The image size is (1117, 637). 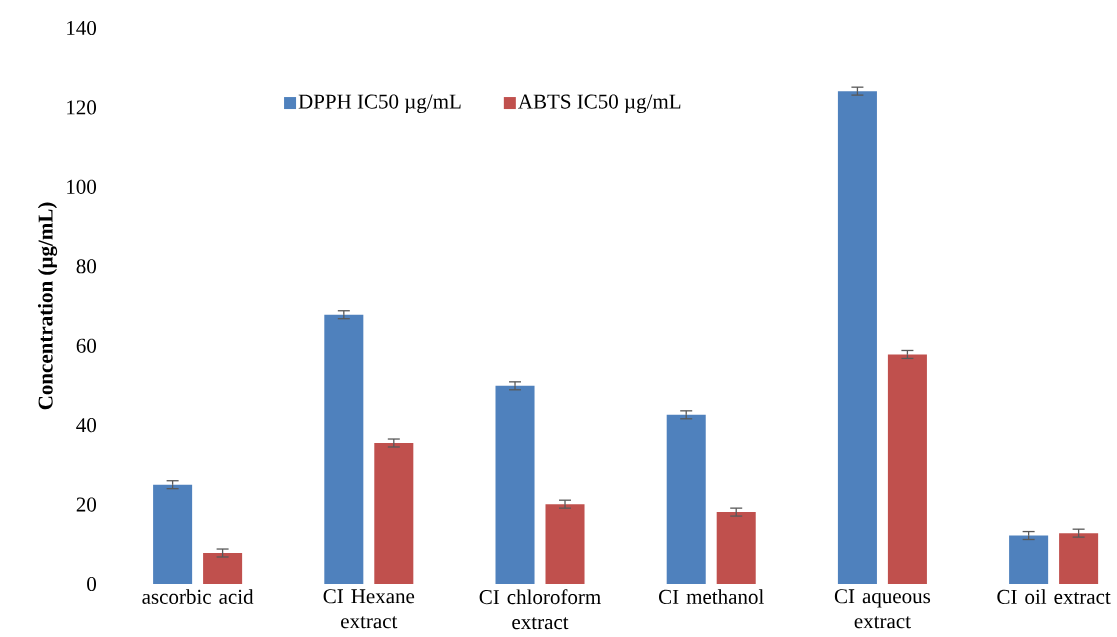 I want to click on y-tick-label: 60, so click(x=86, y=345).